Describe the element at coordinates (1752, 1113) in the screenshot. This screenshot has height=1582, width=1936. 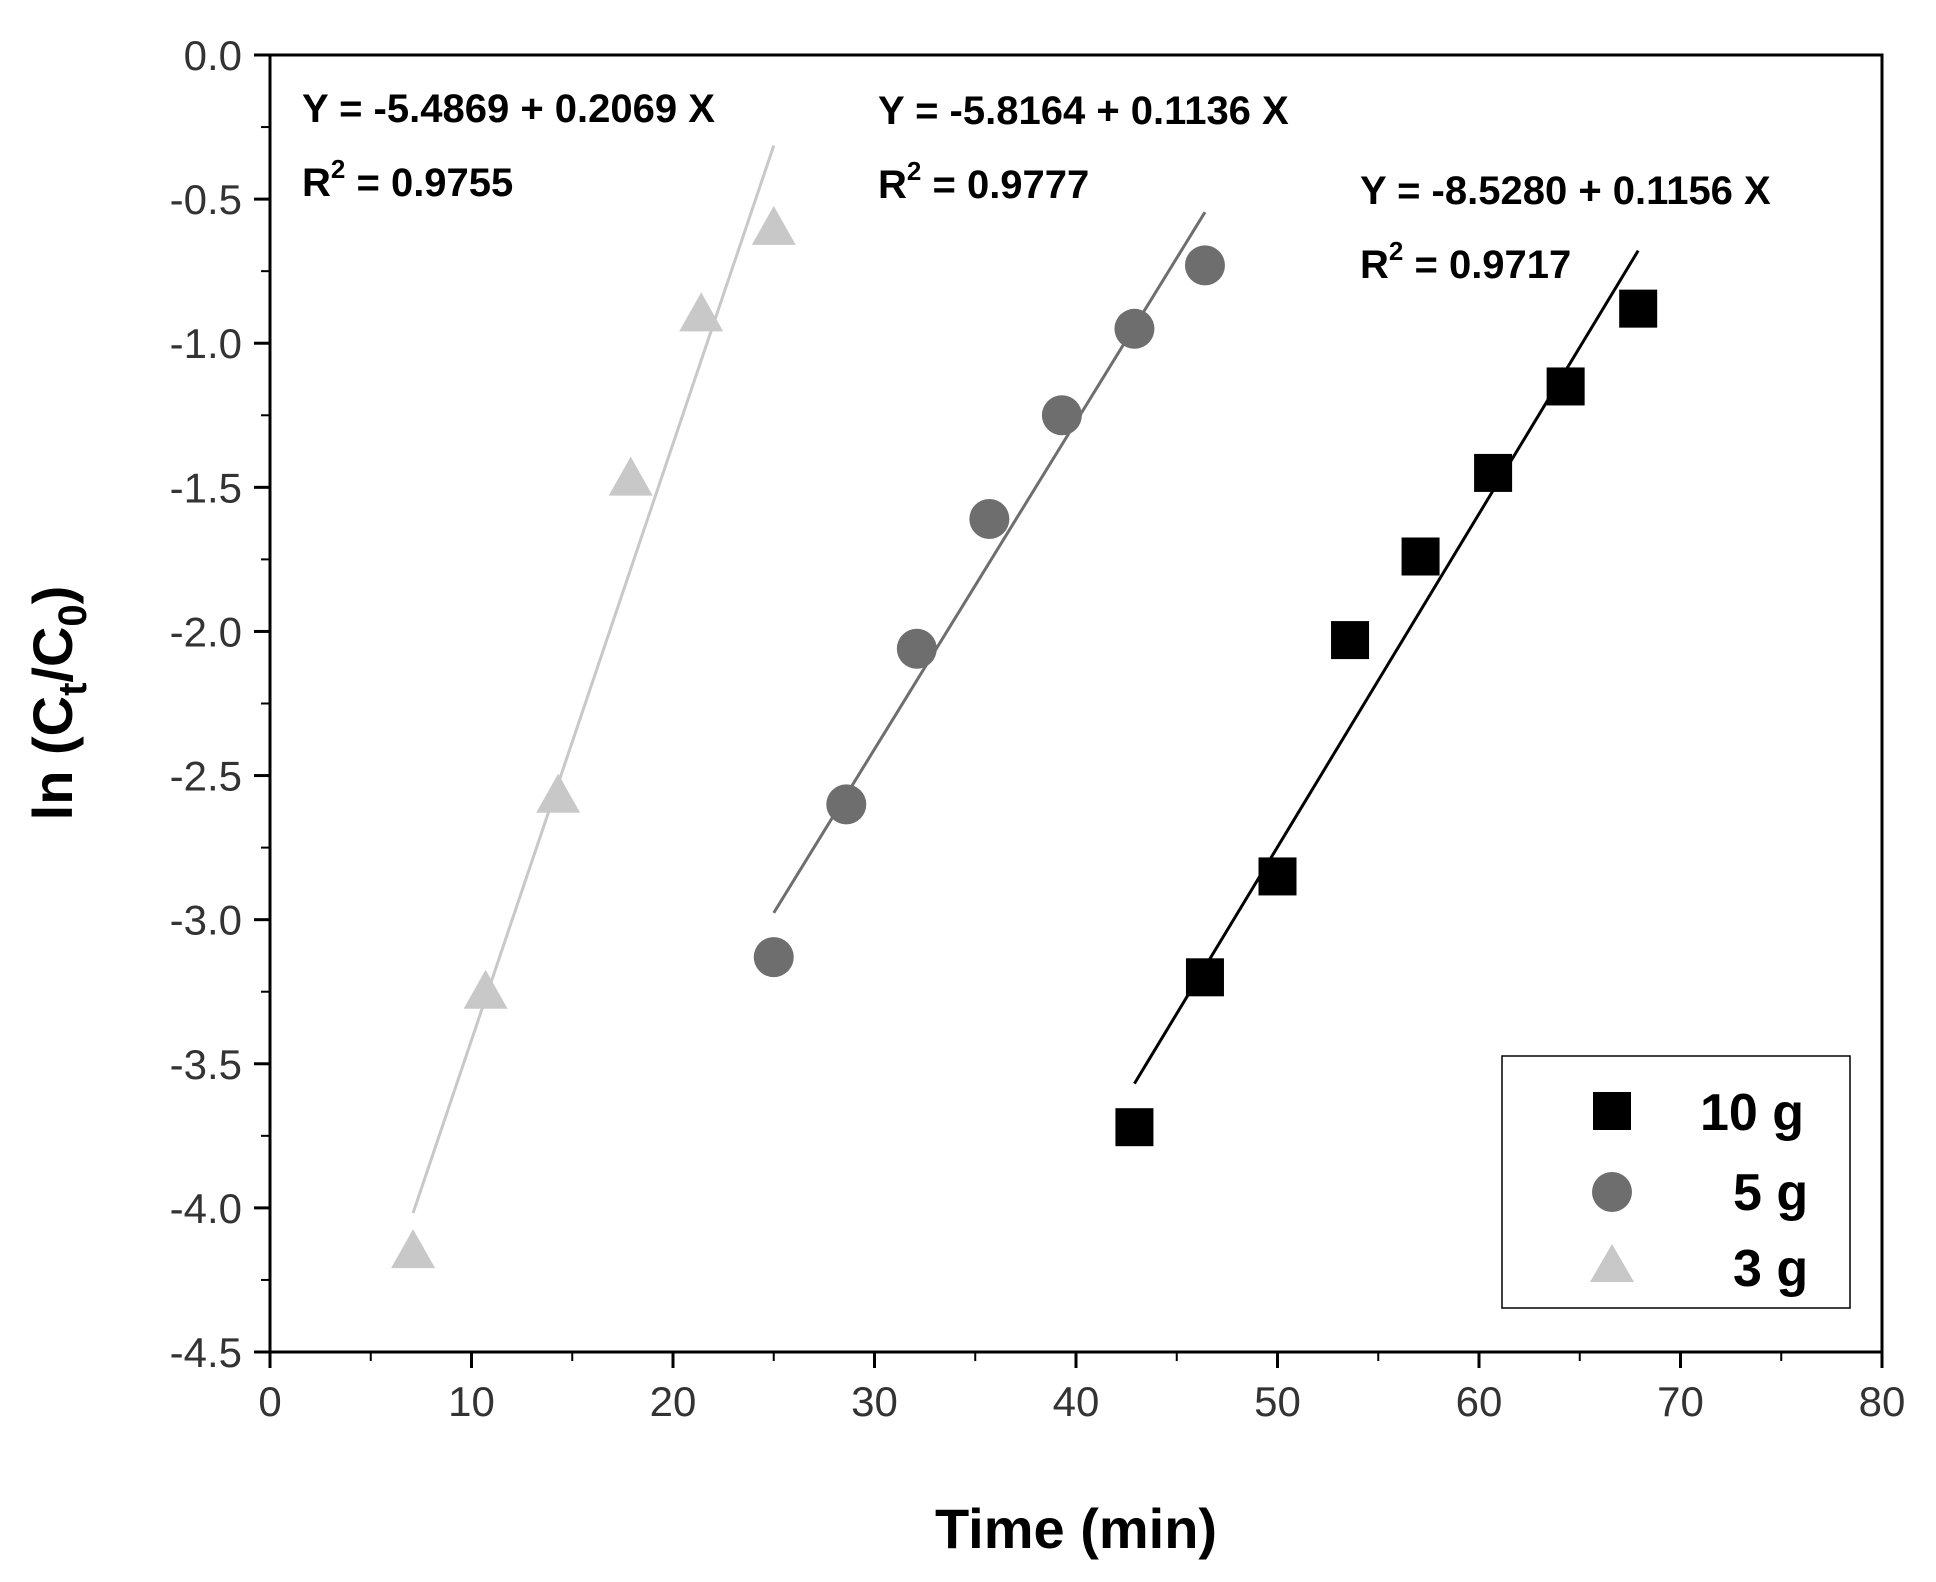
I see `legend-label-10g: 10 g` at that location.